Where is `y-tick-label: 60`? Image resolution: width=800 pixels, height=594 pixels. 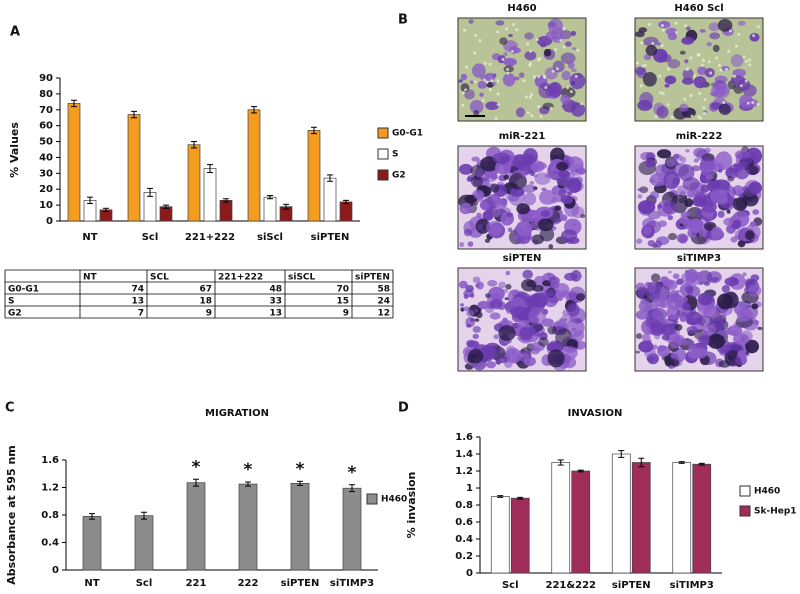
y-tick-label: 60 is located at coordinates (46, 126).